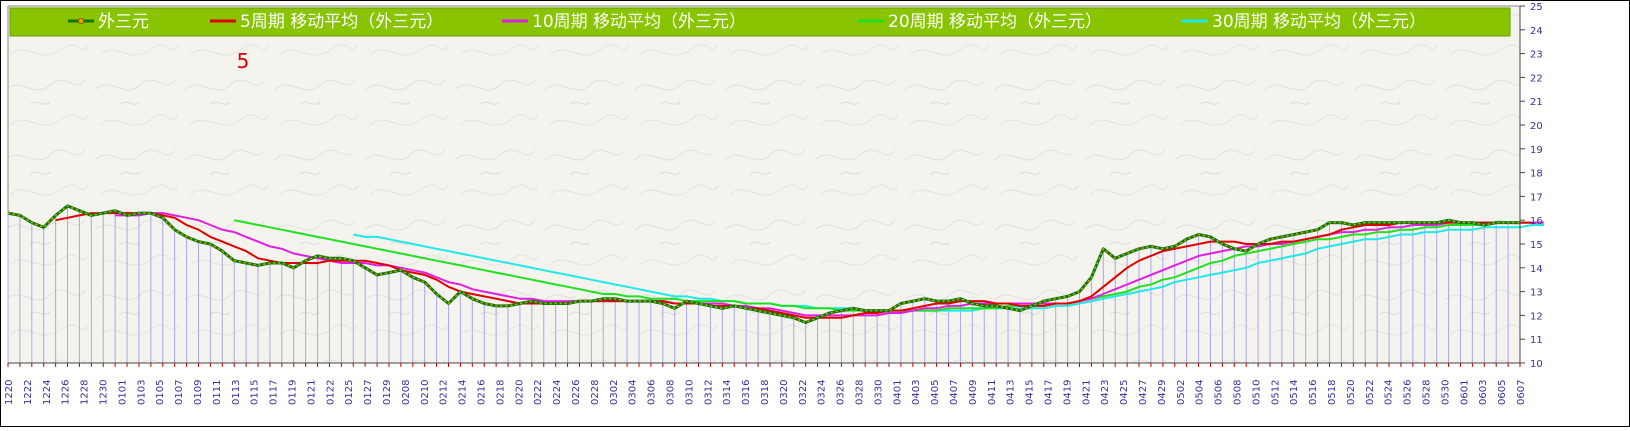 This screenshot has width=1630, height=431. What do you see at coordinates (387, 392) in the screenshot?
I see `x-tick-label: 0129` at bounding box center [387, 392].